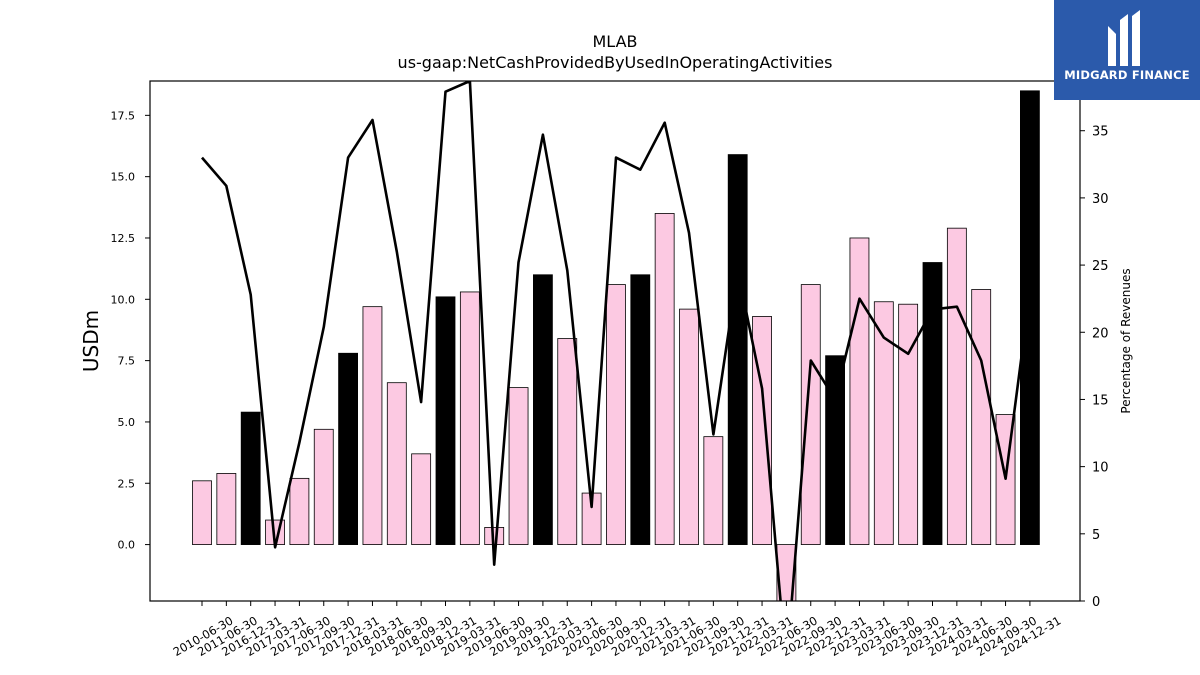 This screenshot has height=675, width=1200. I want to click on y-tick-label: 10.0, so click(123, 299).